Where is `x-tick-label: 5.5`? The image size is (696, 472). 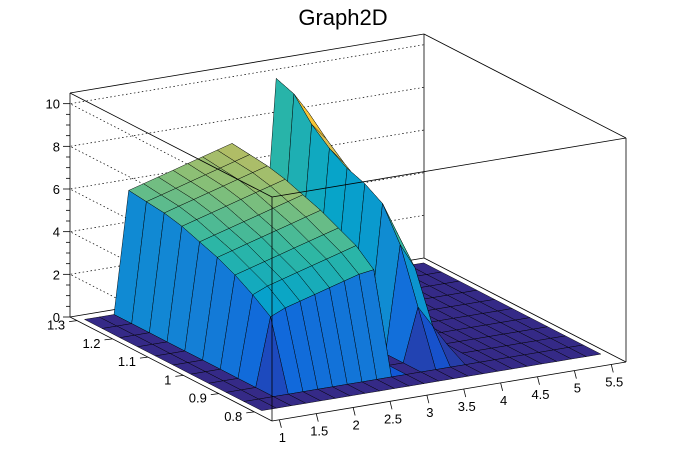 x-tick-label: 5.5 is located at coordinates (614, 381).